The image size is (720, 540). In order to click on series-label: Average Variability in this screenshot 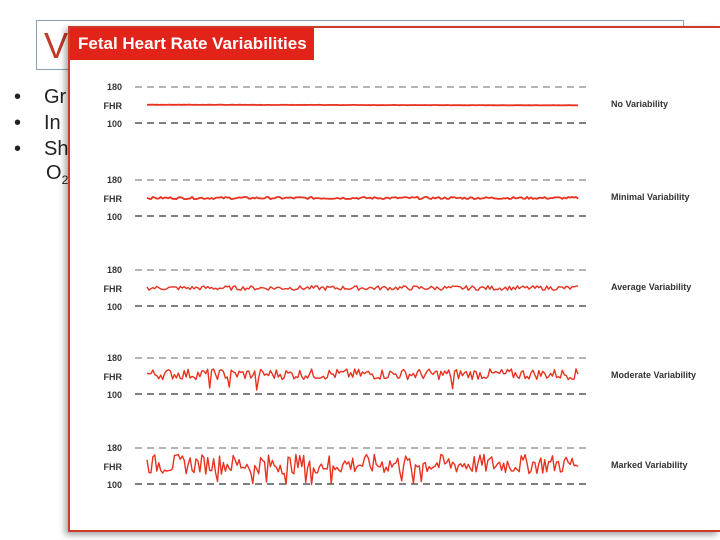, I will do `click(651, 287)`.